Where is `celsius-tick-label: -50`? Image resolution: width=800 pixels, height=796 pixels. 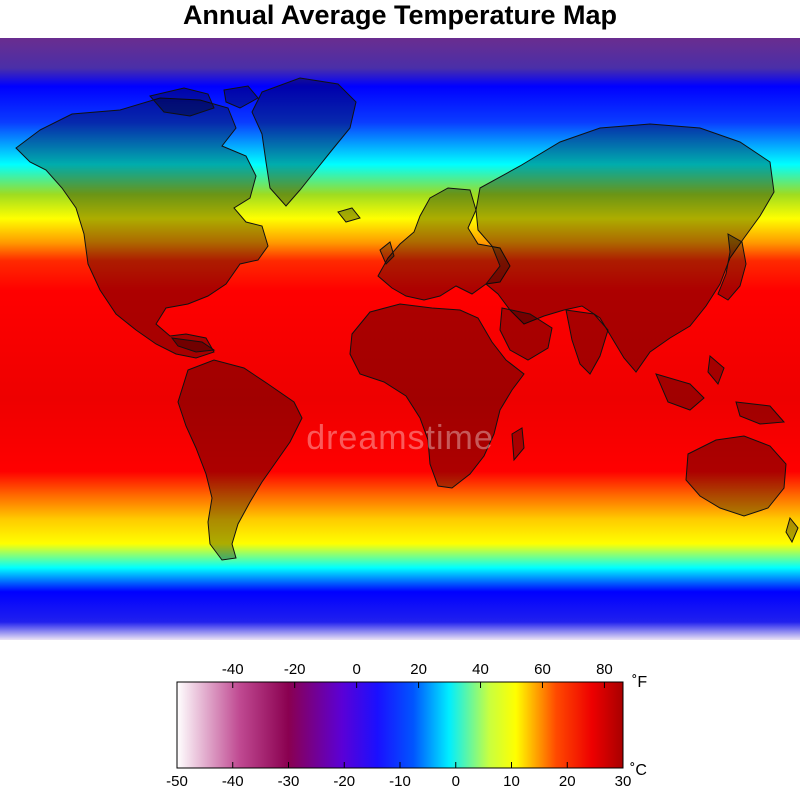 celsius-tick-label: -50 is located at coordinates (177, 781).